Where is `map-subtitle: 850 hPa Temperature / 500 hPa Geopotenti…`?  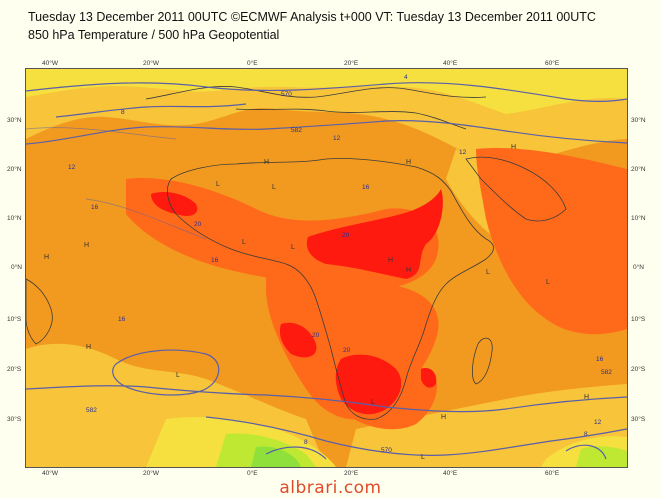 map-subtitle: 850 hPa Temperature / 500 hPa Geopotenti… is located at coordinates (154, 35).